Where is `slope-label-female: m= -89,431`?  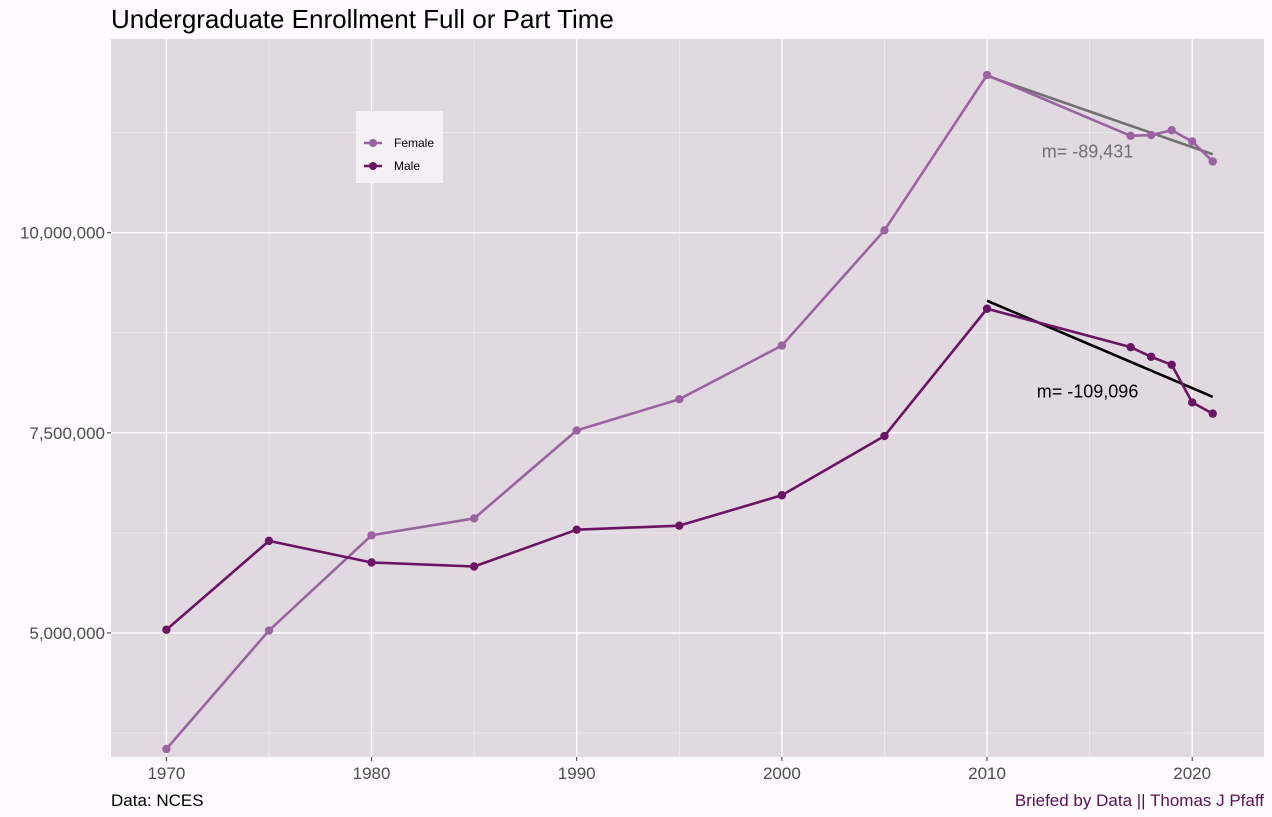
slope-label-female: m= -89,431 is located at coordinates (1088, 151).